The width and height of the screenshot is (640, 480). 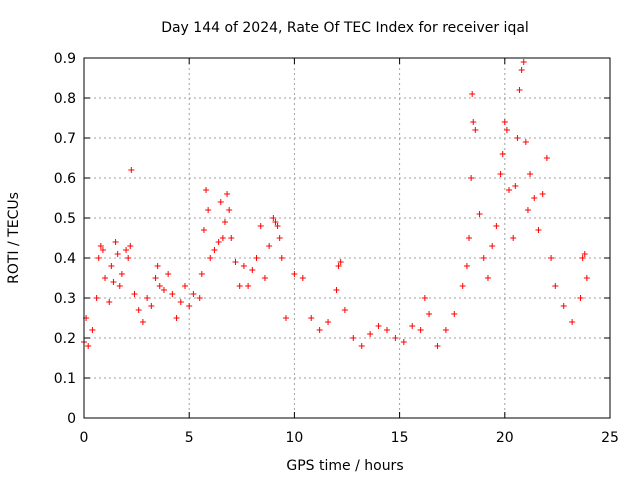 What do you see at coordinates (65, 219) in the screenshot?
I see `y-tick-label: 0.5` at bounding box center [65, 219].